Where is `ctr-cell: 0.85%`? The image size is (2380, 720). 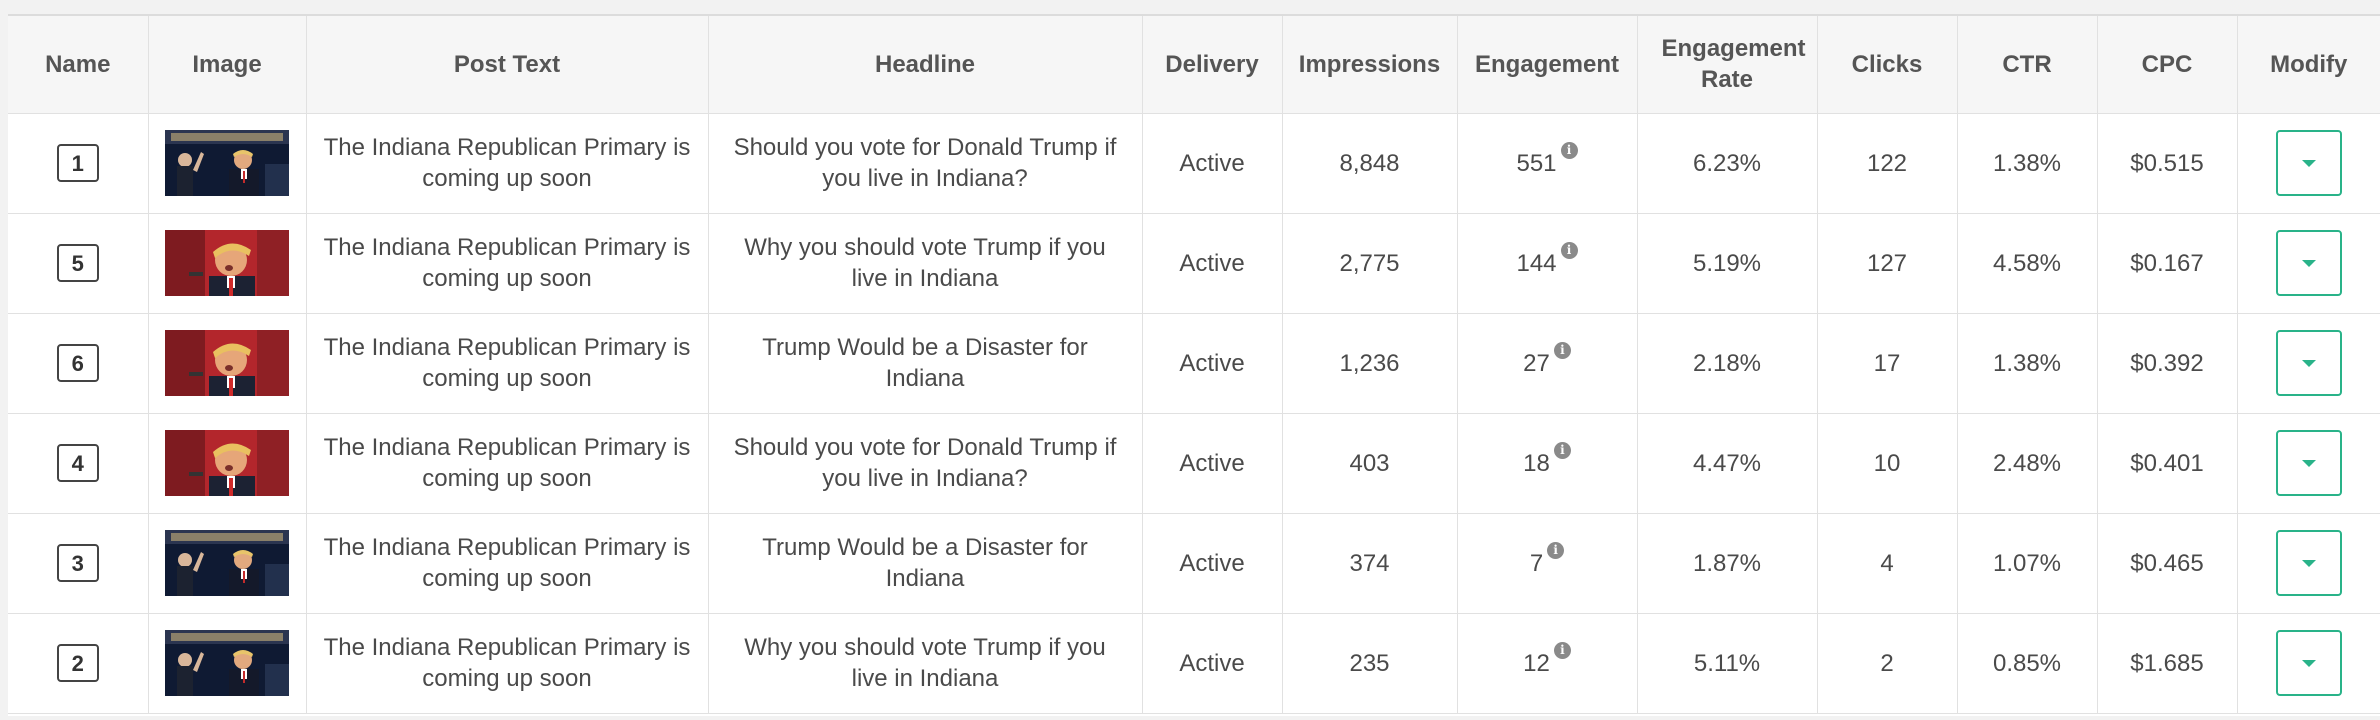
ctr-cell: 0.85% is located at coordinates (2027, 663).